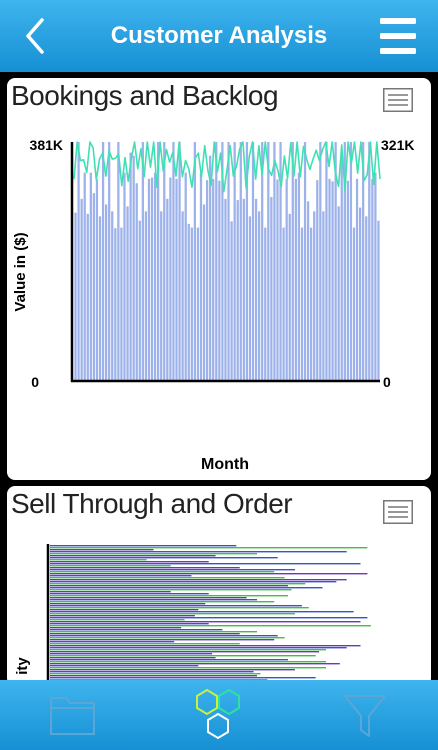 The height and width of the screenshot is (750, 438). I want to click on backlog-series-line, so click(227, 167).